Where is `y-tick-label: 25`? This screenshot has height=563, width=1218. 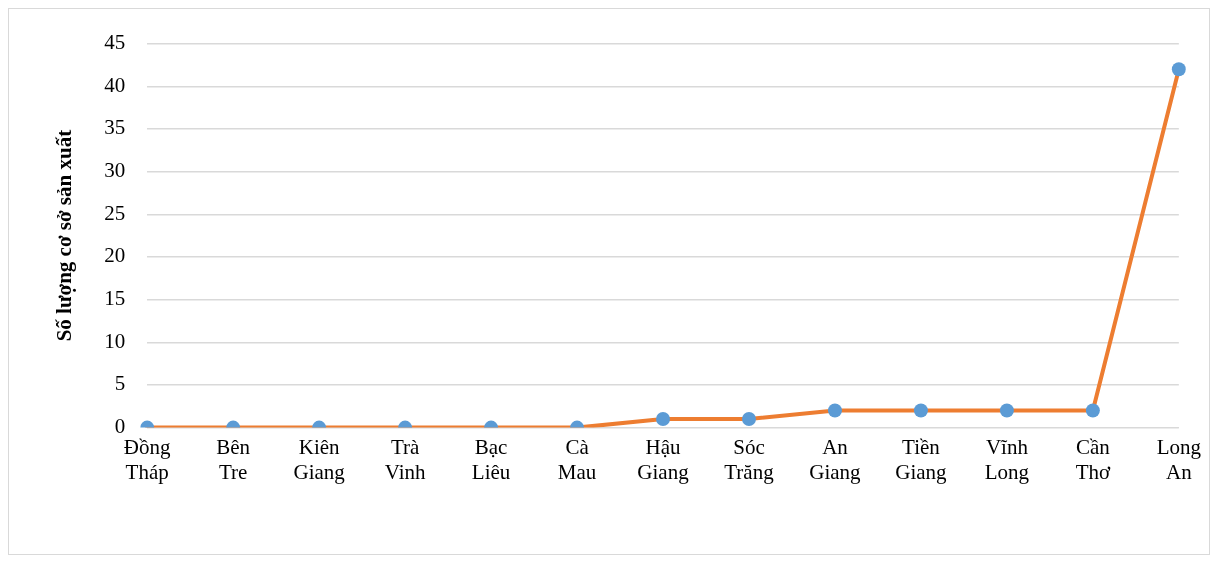 y-tick-label: 25 is located at coordinates (115, 212).